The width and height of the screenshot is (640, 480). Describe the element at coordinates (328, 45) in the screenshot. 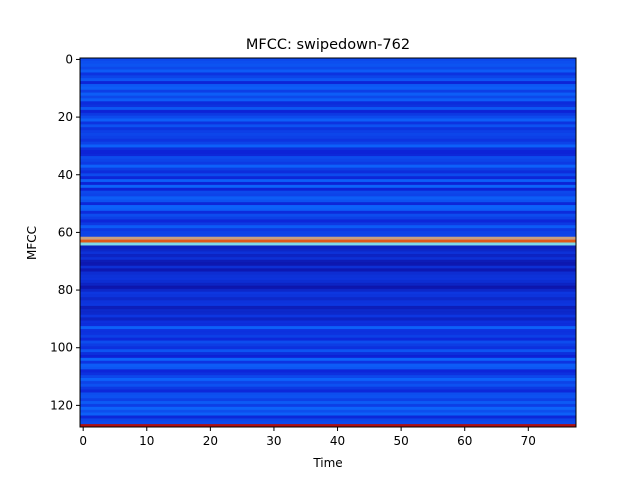

I see `chart-title: MFCC: swipedown-762` at that location.